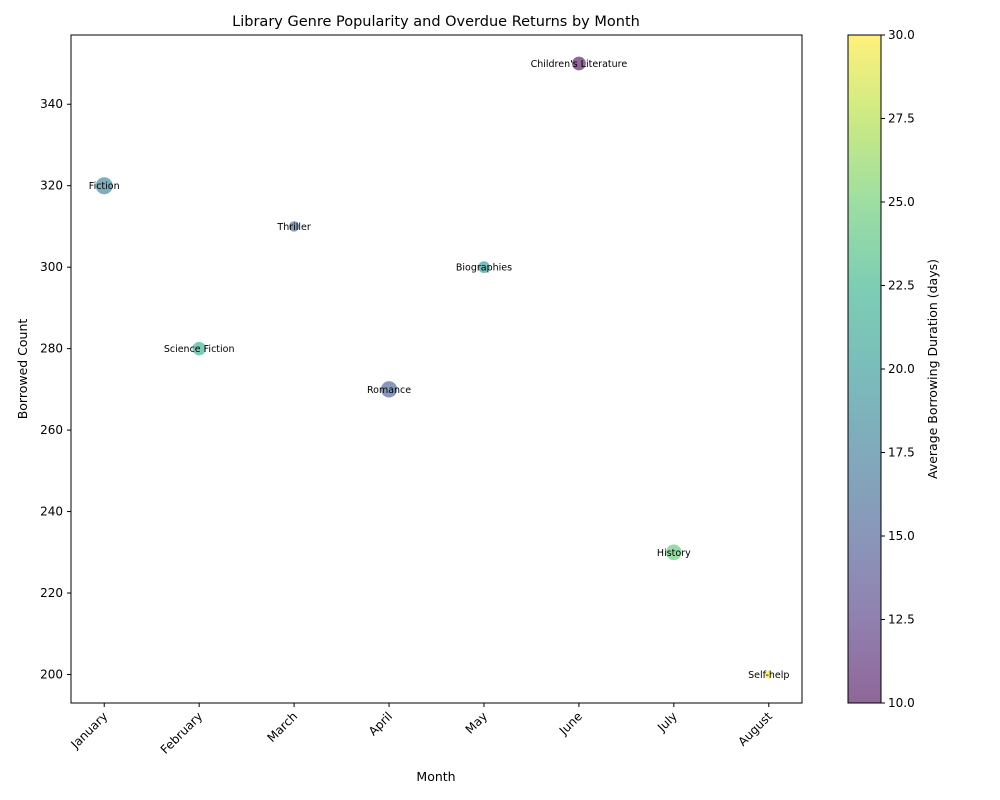 The height and width of the screenshot is (800, 1000). What do you see at coordinates (901, 202) in the screenshot?
I see `colorbar-tick-label: 25.0` at bounding box center [901, 202].